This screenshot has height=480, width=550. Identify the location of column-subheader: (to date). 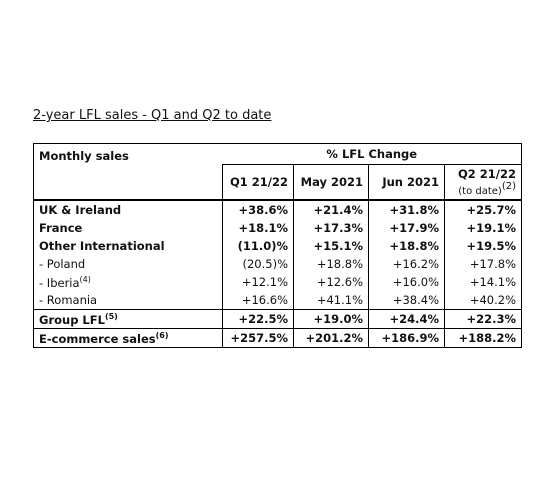
(480, 191).